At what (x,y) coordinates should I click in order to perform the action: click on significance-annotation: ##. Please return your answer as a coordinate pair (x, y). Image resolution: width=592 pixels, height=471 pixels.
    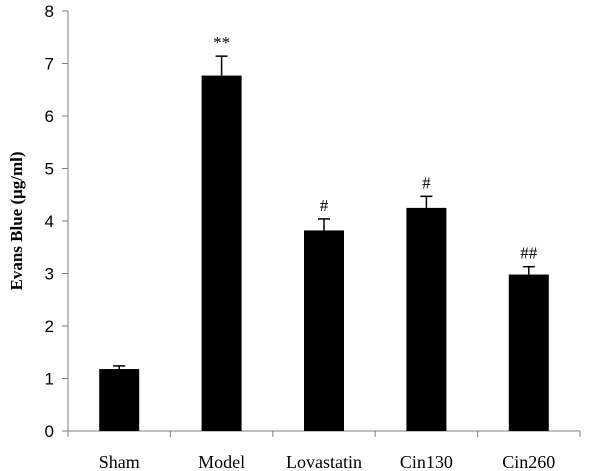
    Looking at the image, I should click on (529, 253).